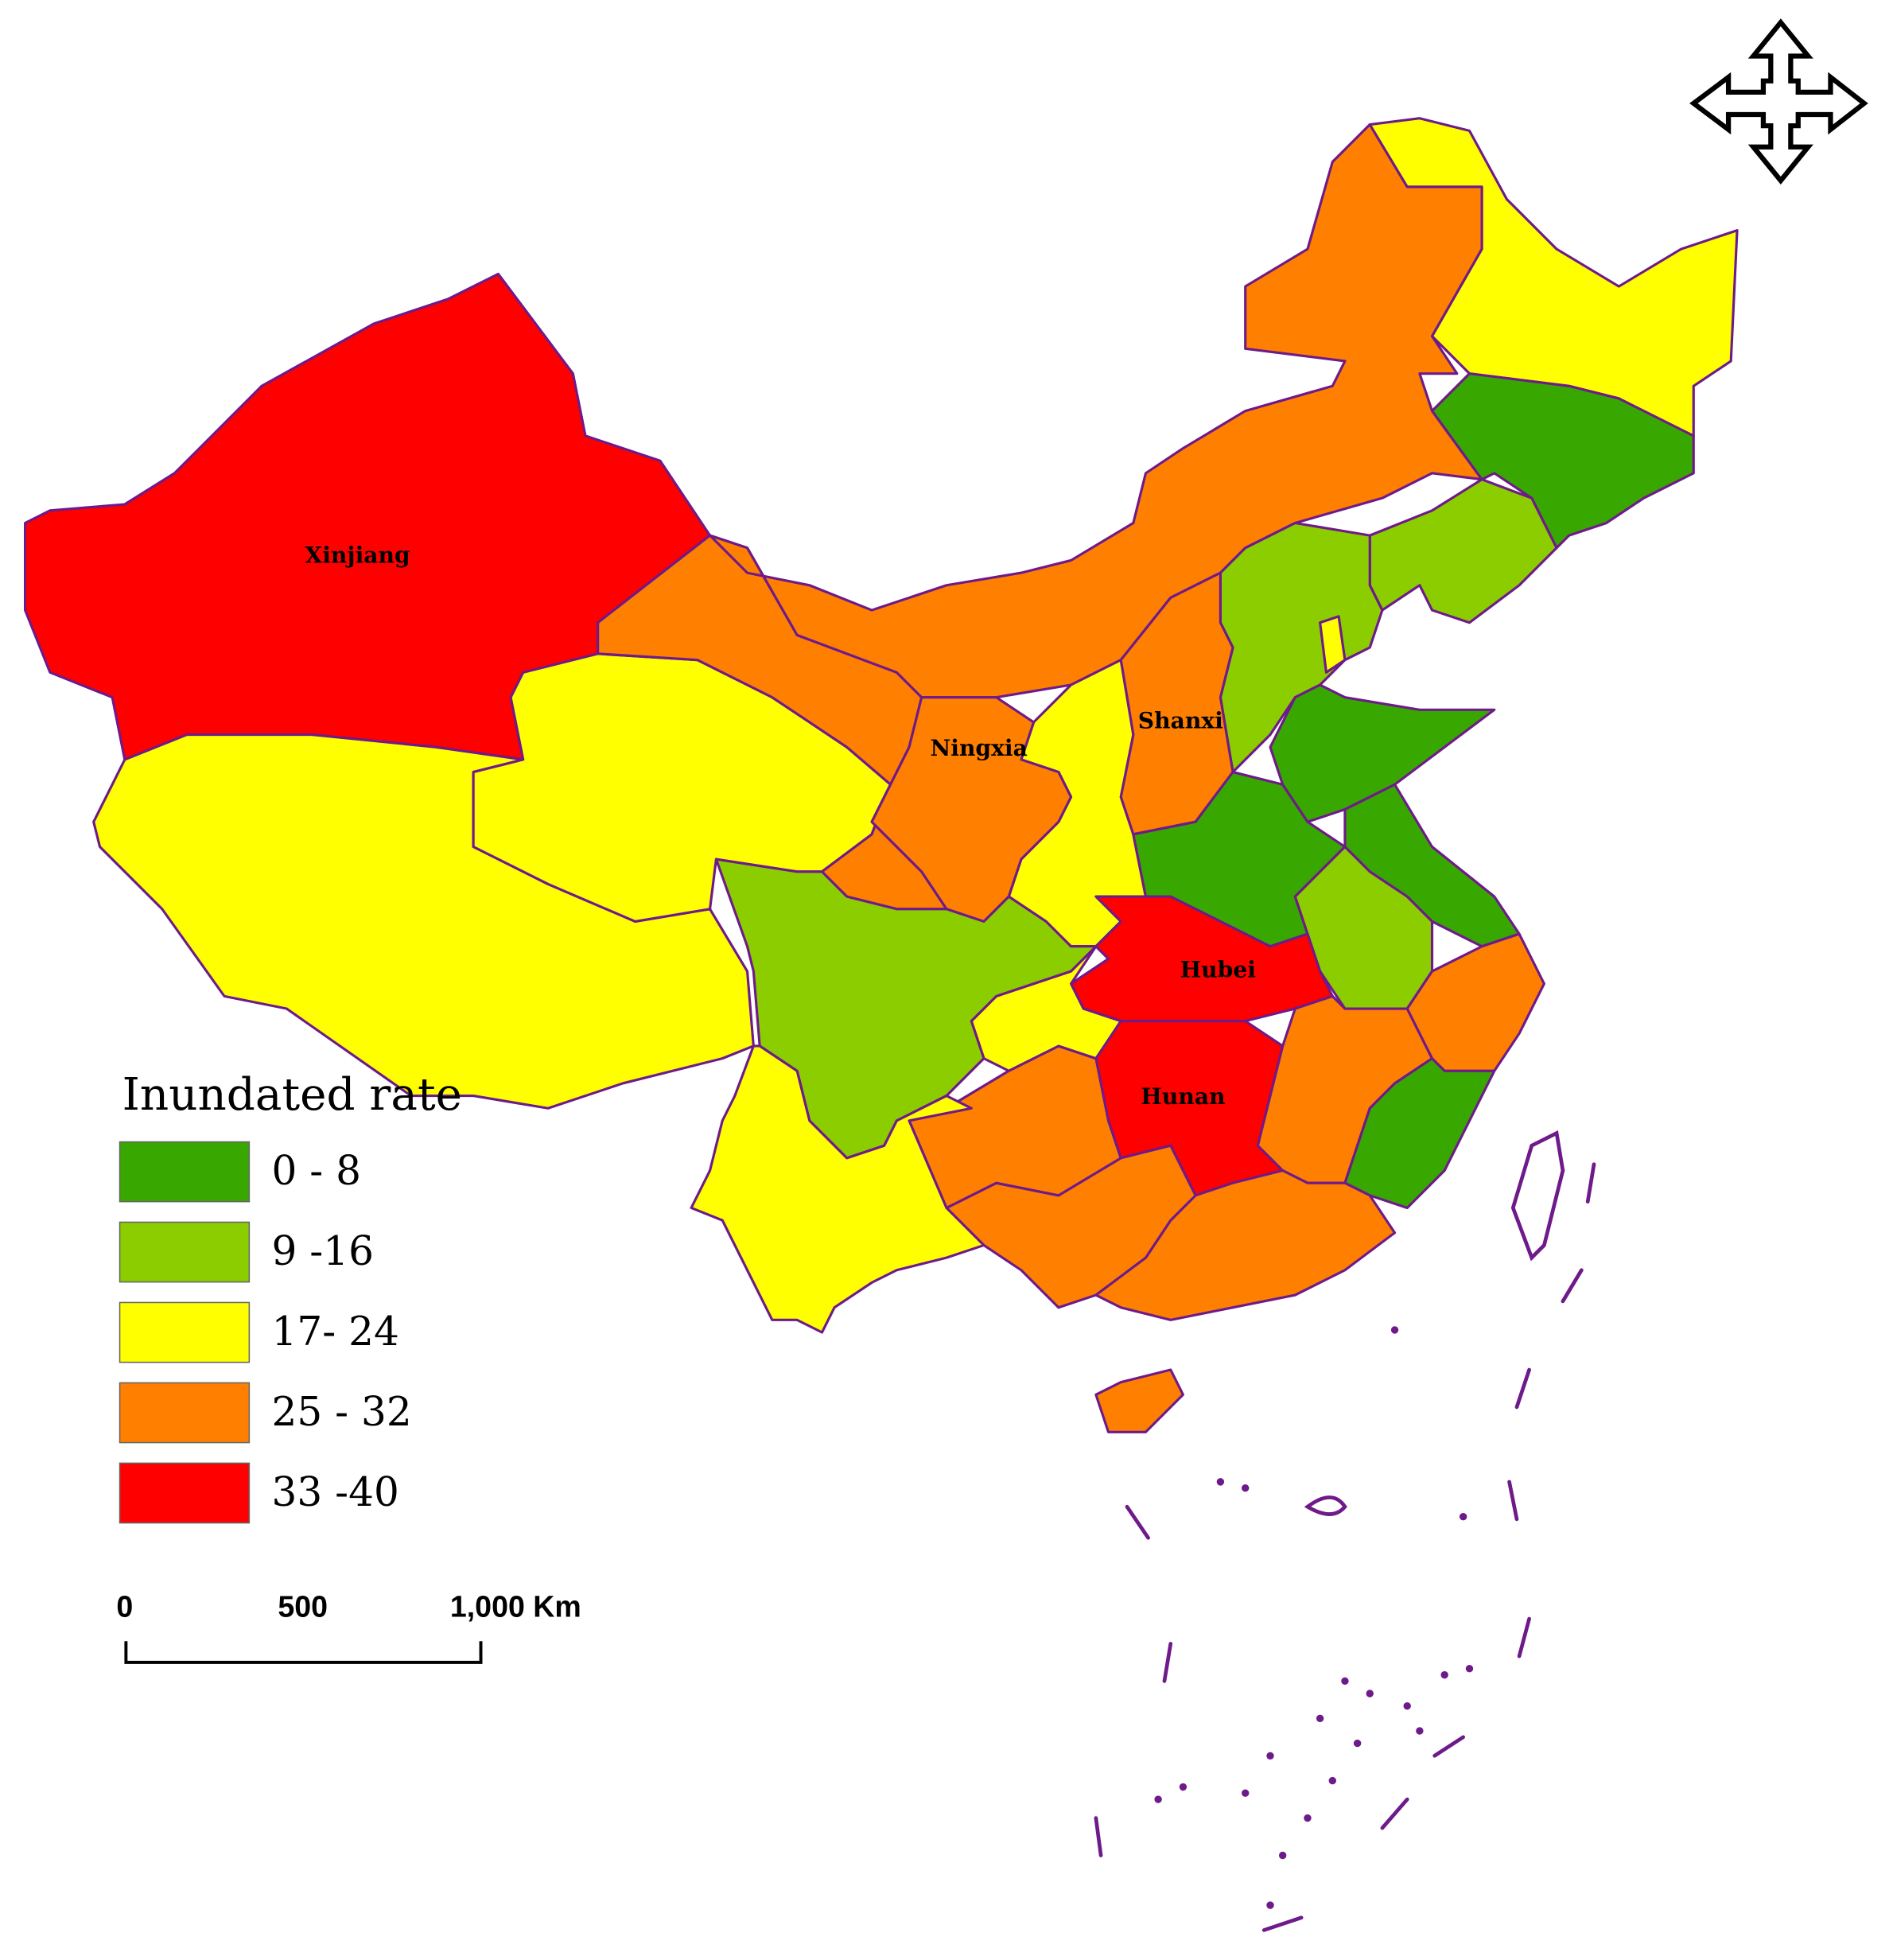  What do you see at coordinates (1382, 753) in the screenshot?
I see `shandong` at bounding box center [1382, 753].